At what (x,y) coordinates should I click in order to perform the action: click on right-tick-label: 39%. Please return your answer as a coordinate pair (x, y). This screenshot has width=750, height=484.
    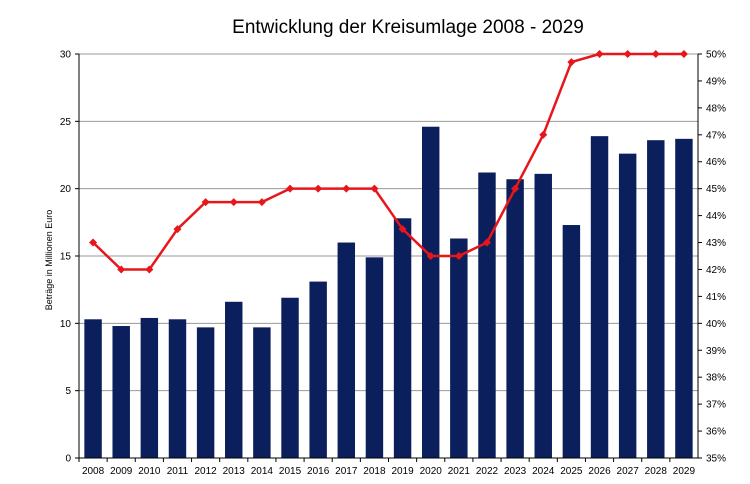
    Looking at the image, I should click on (716, 351).